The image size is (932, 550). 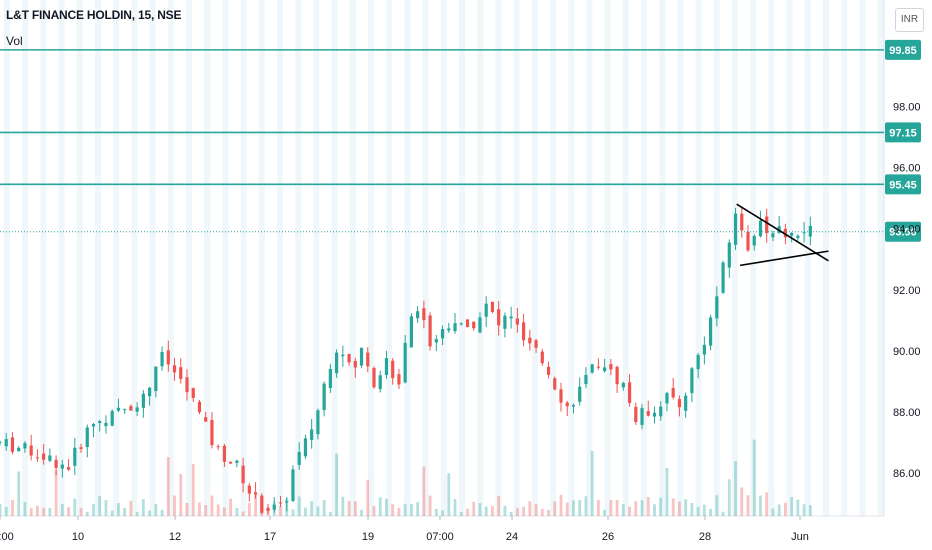 I want to click on x-tick-label: Jun, so click(x=800, y=537).